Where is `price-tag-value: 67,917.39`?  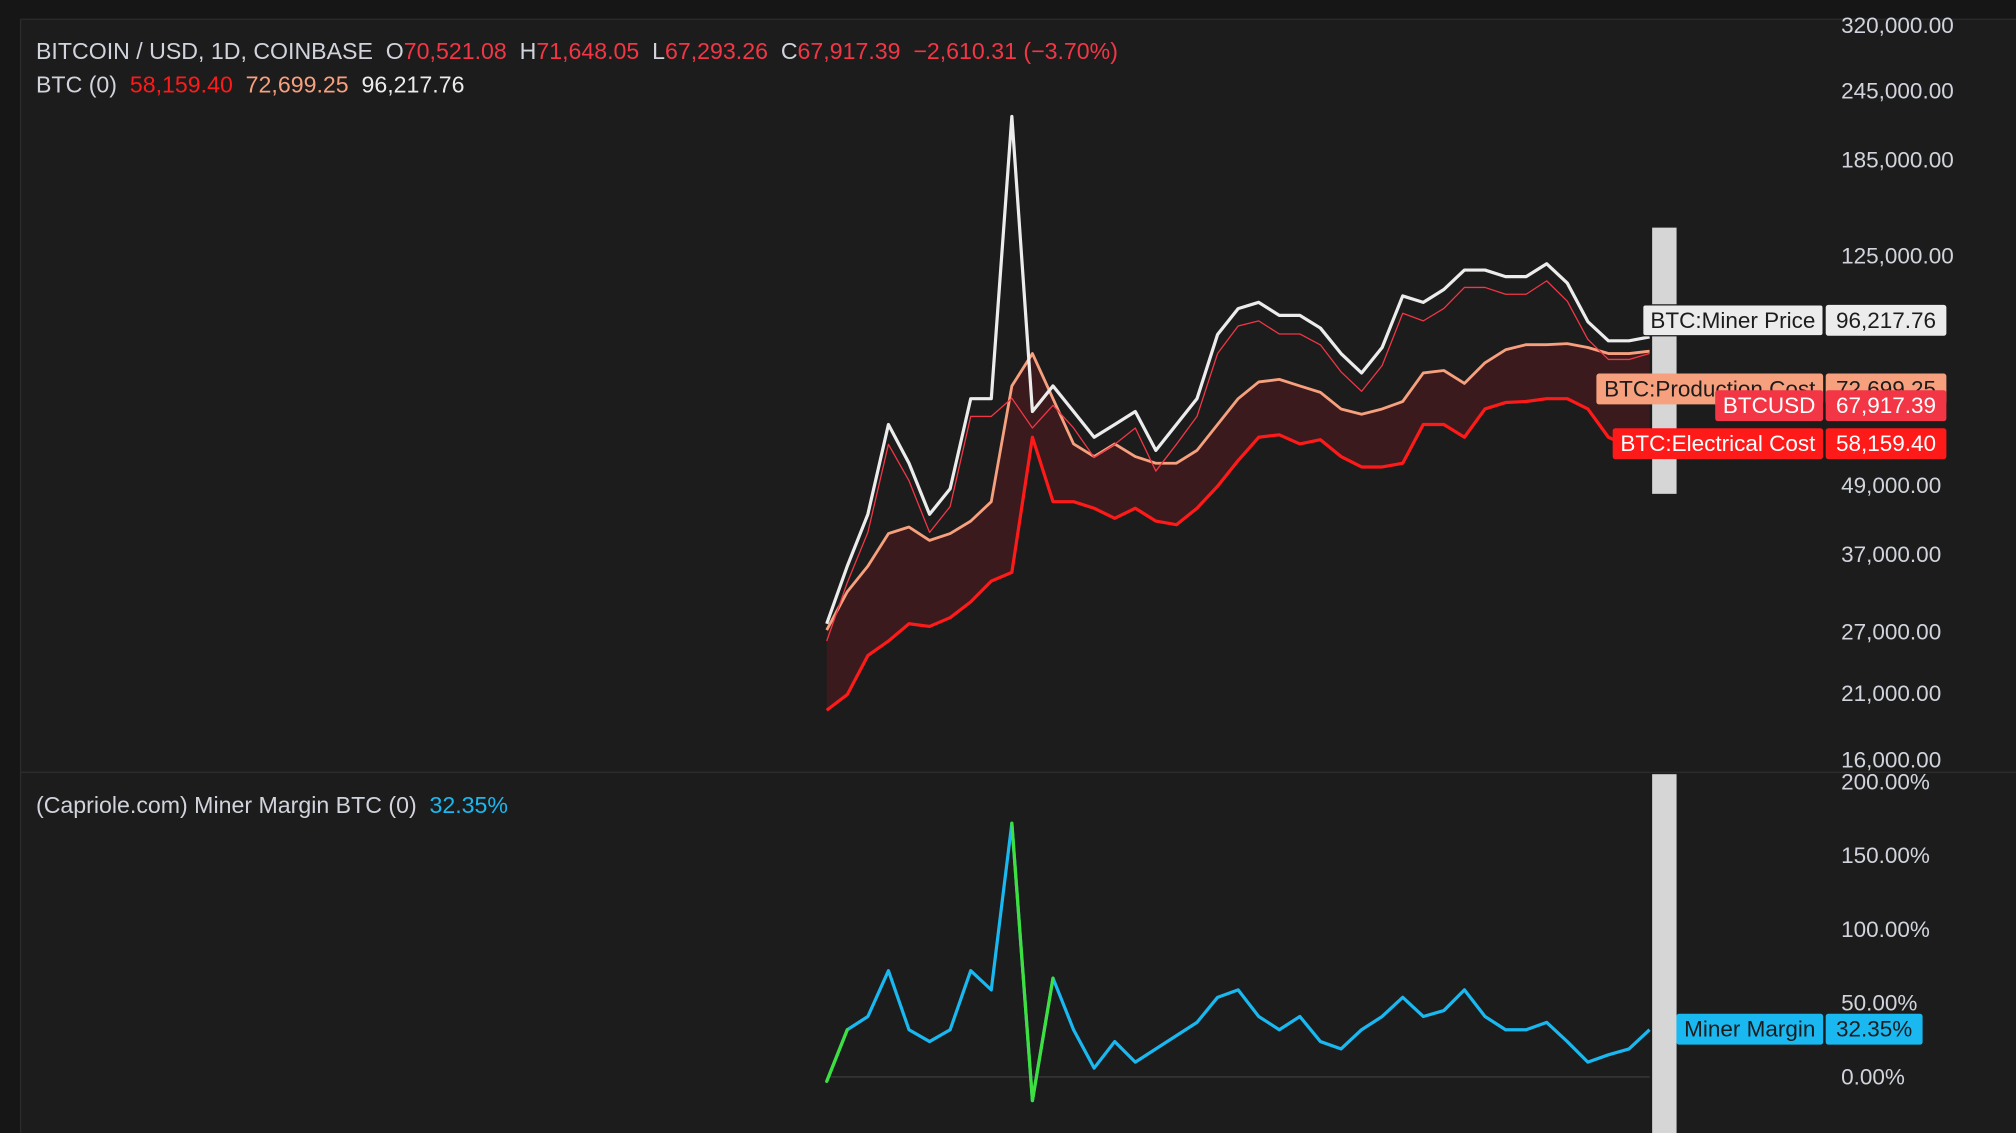 price-tag-value: 67,917.39 is located at coordinates (1886, 405).